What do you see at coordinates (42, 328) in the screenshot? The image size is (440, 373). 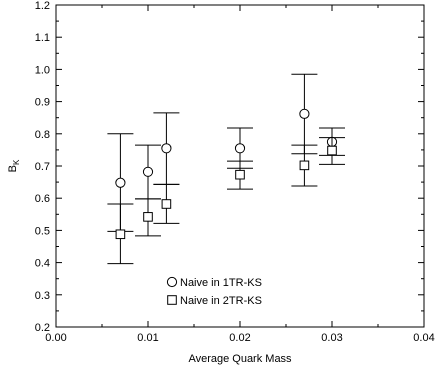 I see `y-tick-label: 0.2` at bounding box center [42, 328].